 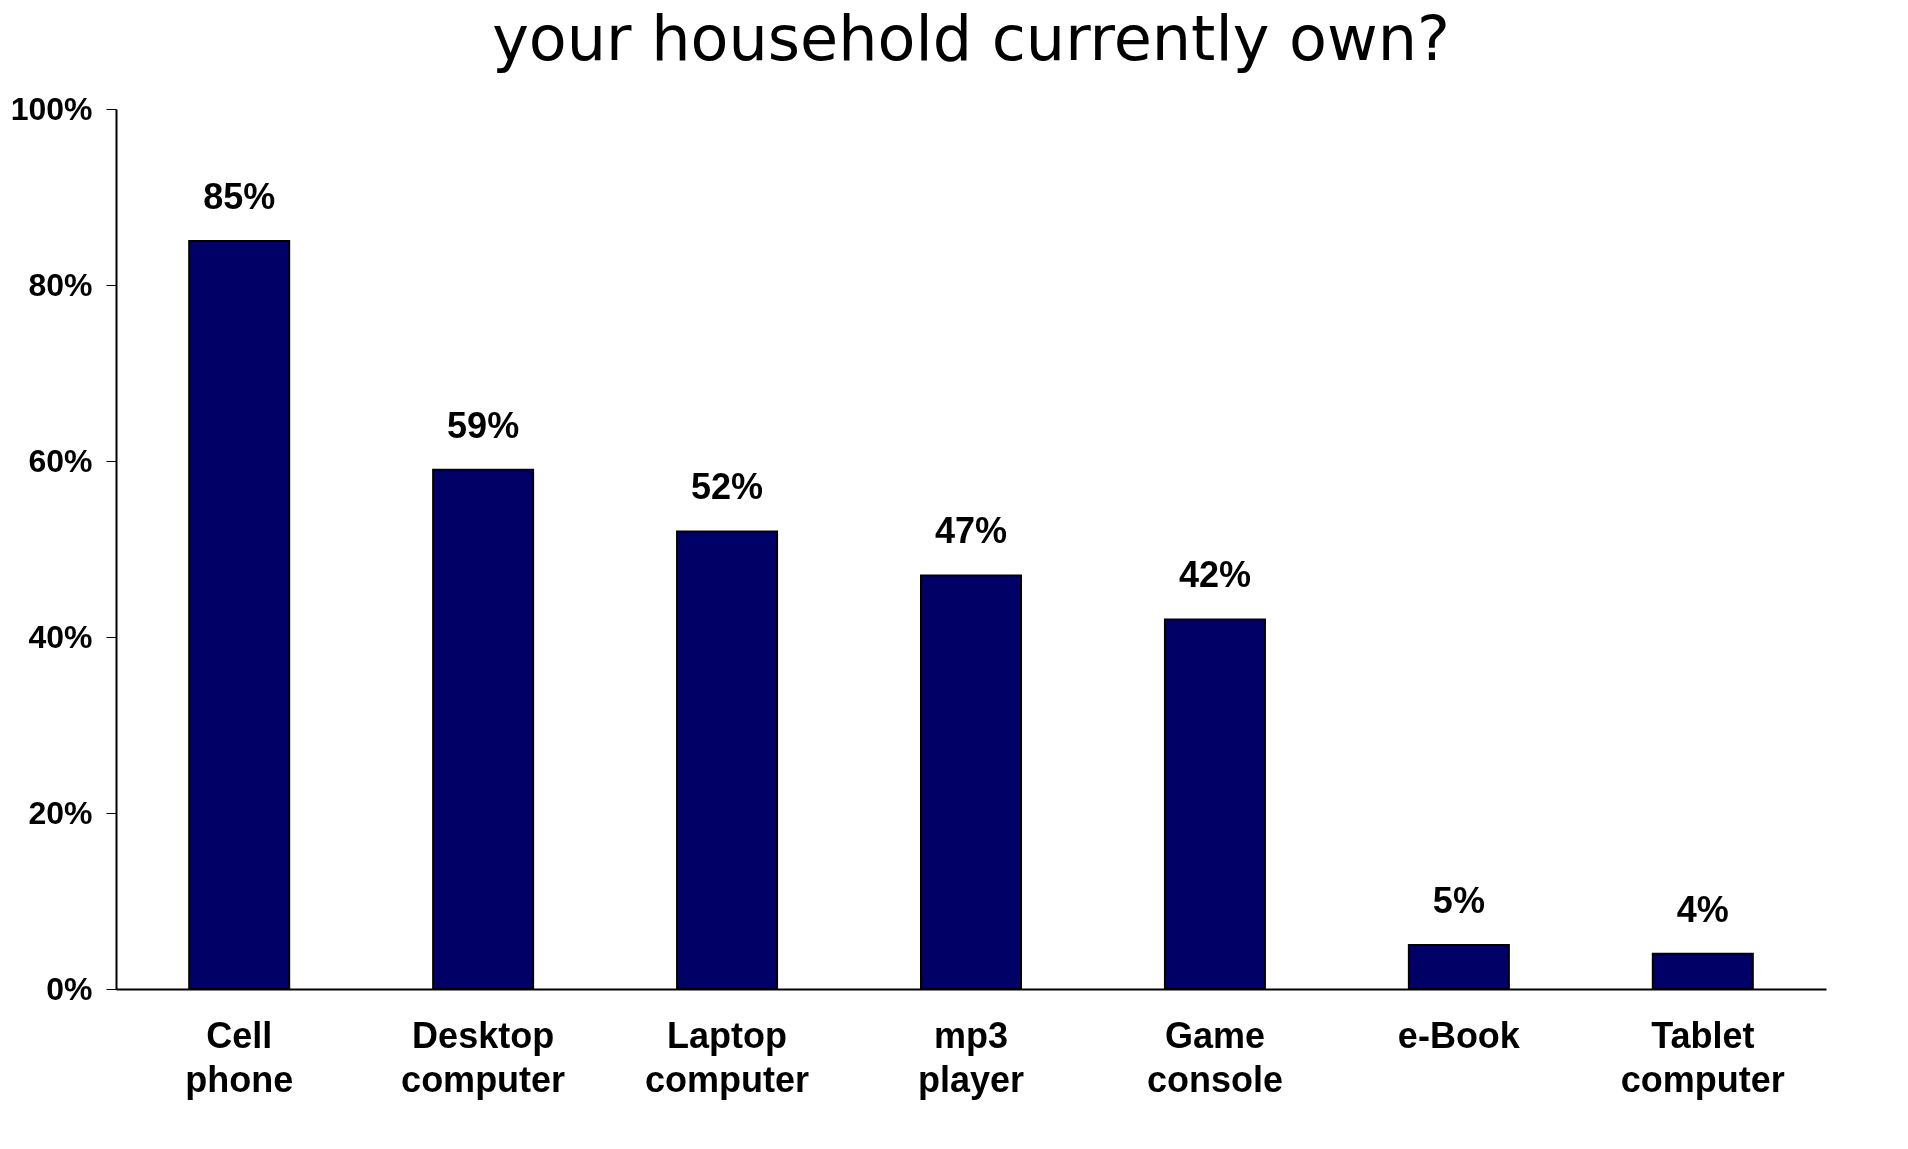 I want to click on x-tick-label: Laptop computer, so click(x=727, y=1057).